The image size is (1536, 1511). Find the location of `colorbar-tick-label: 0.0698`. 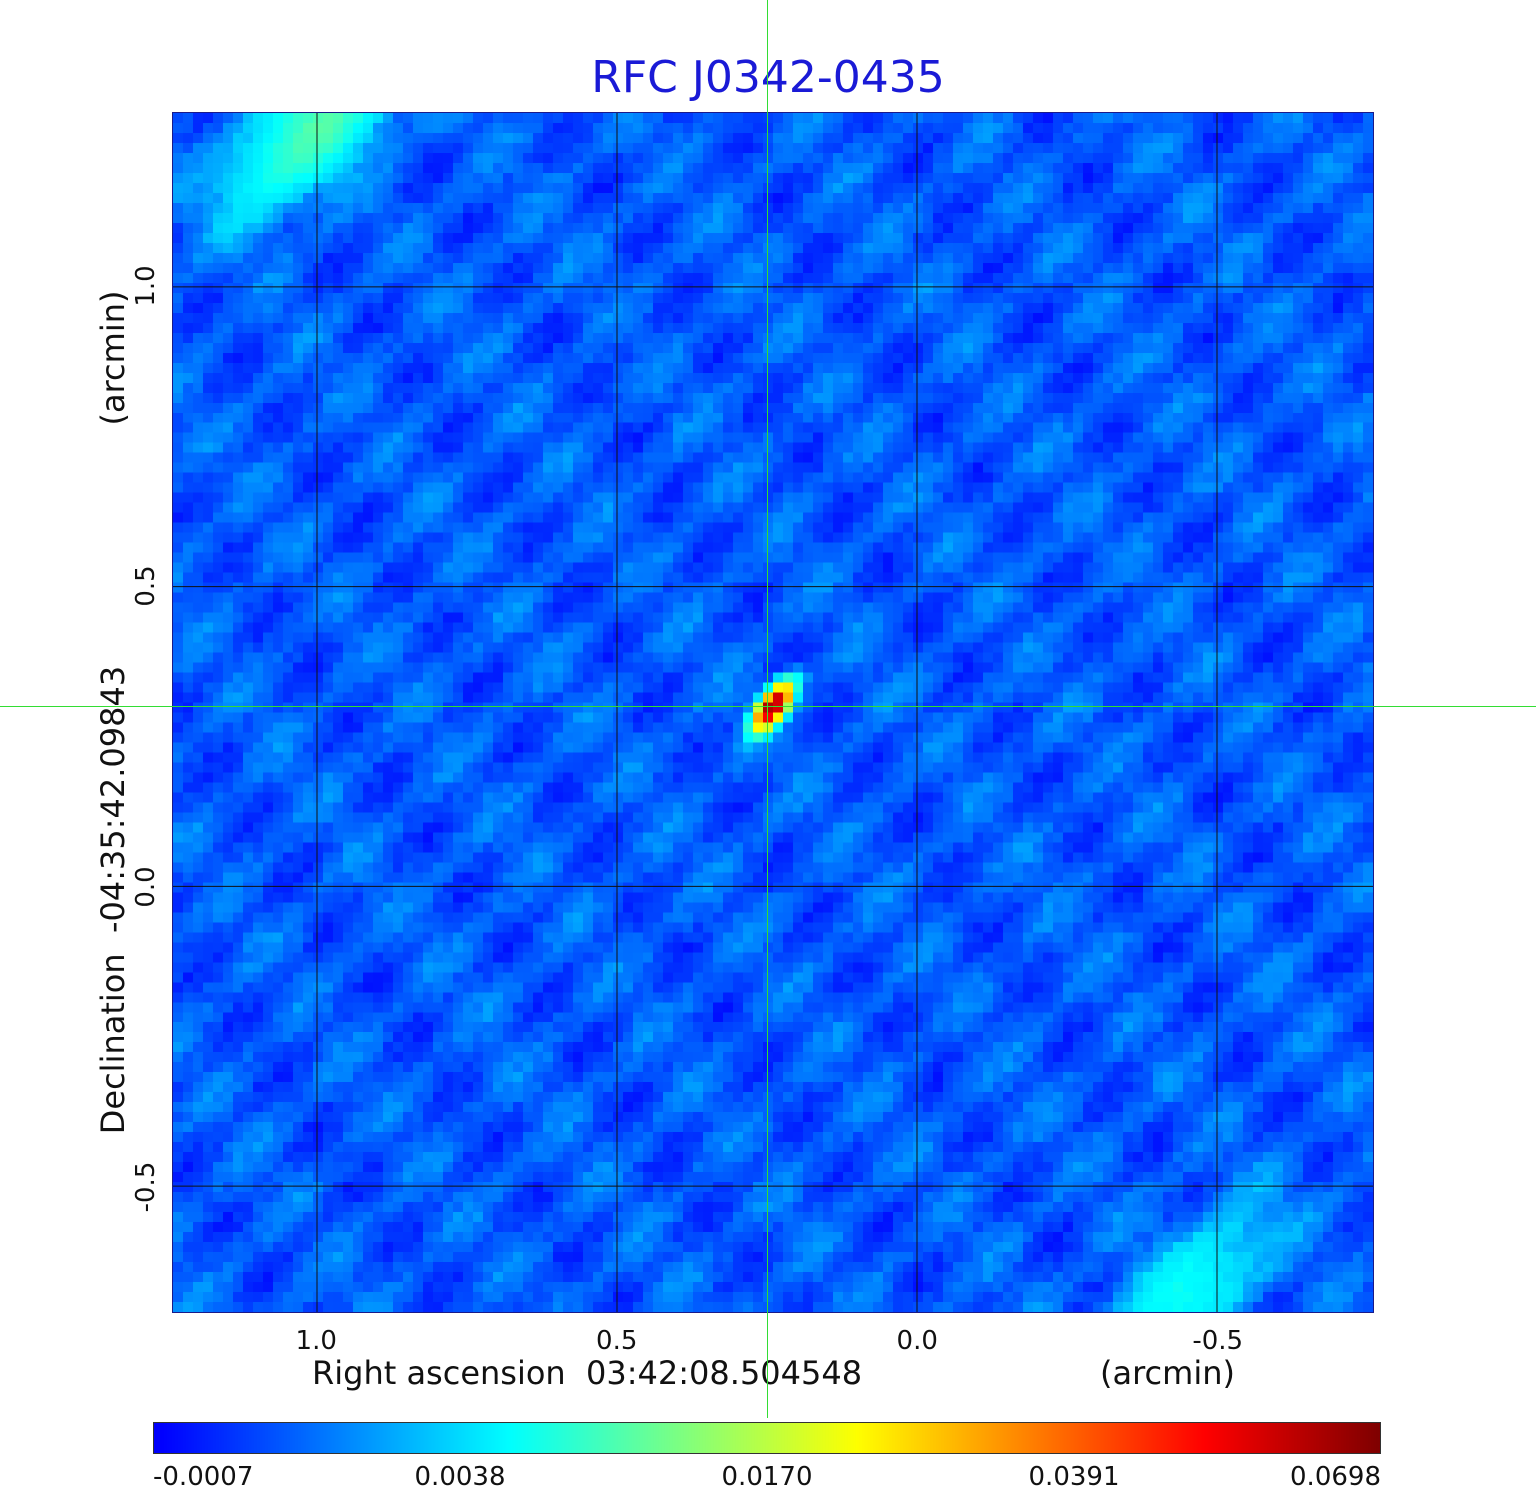

colorbar-tick-label: 0.0698 is located at coordinates (1335, 1477).